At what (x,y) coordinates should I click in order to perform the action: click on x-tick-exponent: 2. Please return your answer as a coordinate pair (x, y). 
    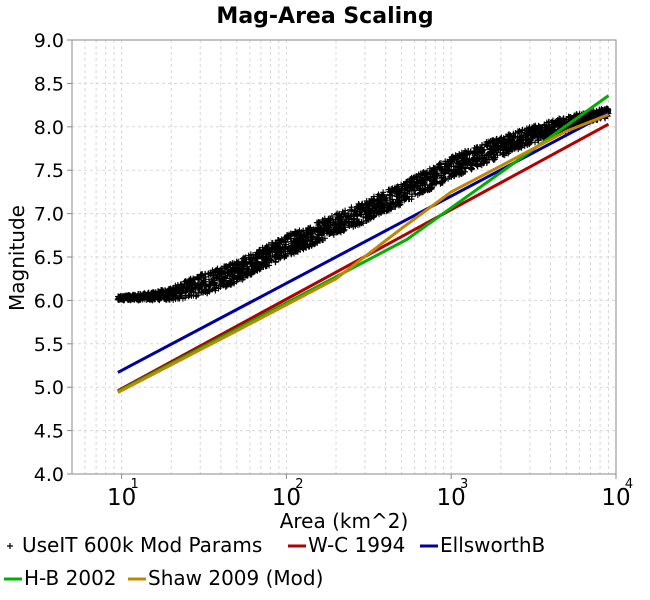
    Looking at the image, I should click on (299, 484).